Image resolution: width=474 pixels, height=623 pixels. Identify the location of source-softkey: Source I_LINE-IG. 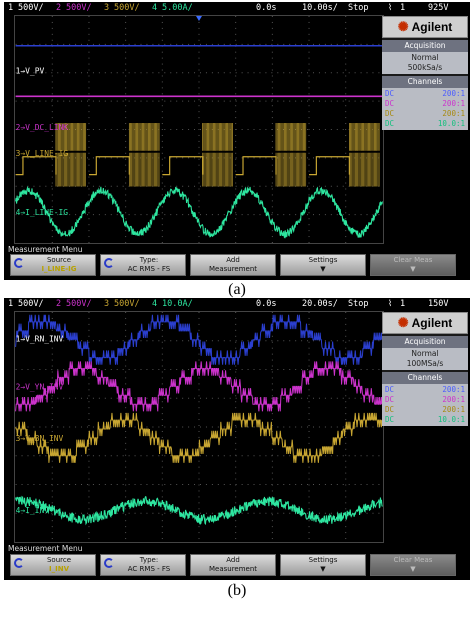
(53, 265).